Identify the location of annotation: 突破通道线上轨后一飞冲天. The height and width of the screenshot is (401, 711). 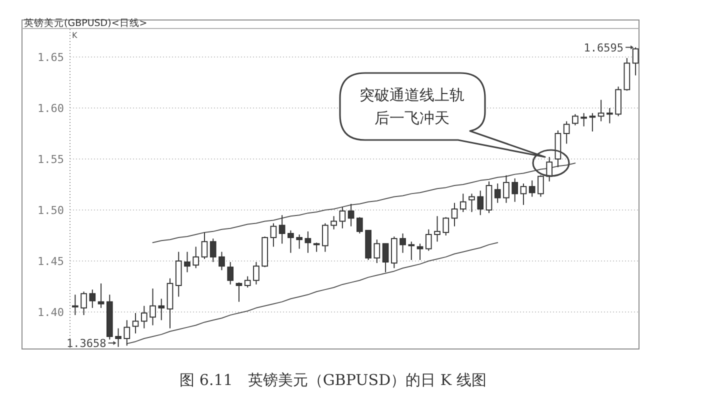
(412, 106).